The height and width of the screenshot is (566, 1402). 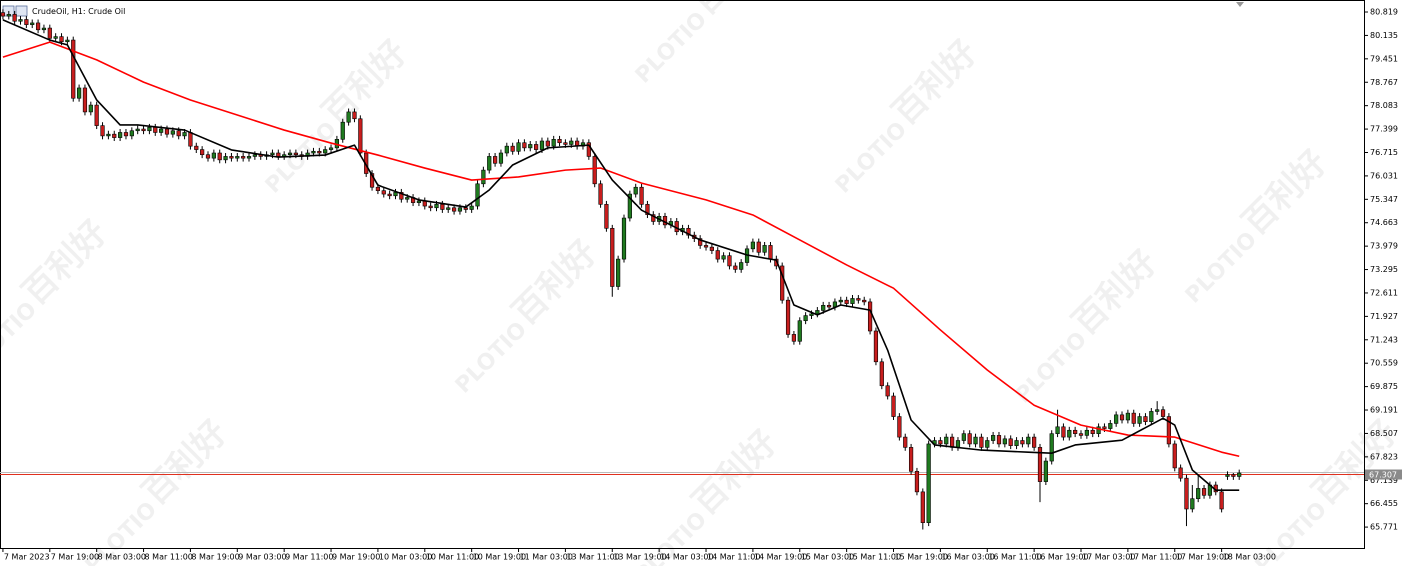 What do you see at coordinates (499, 557) in the screenshot?
I see `x-tick-label: 10 Mar 19:00` at bounding box center [499, 557].